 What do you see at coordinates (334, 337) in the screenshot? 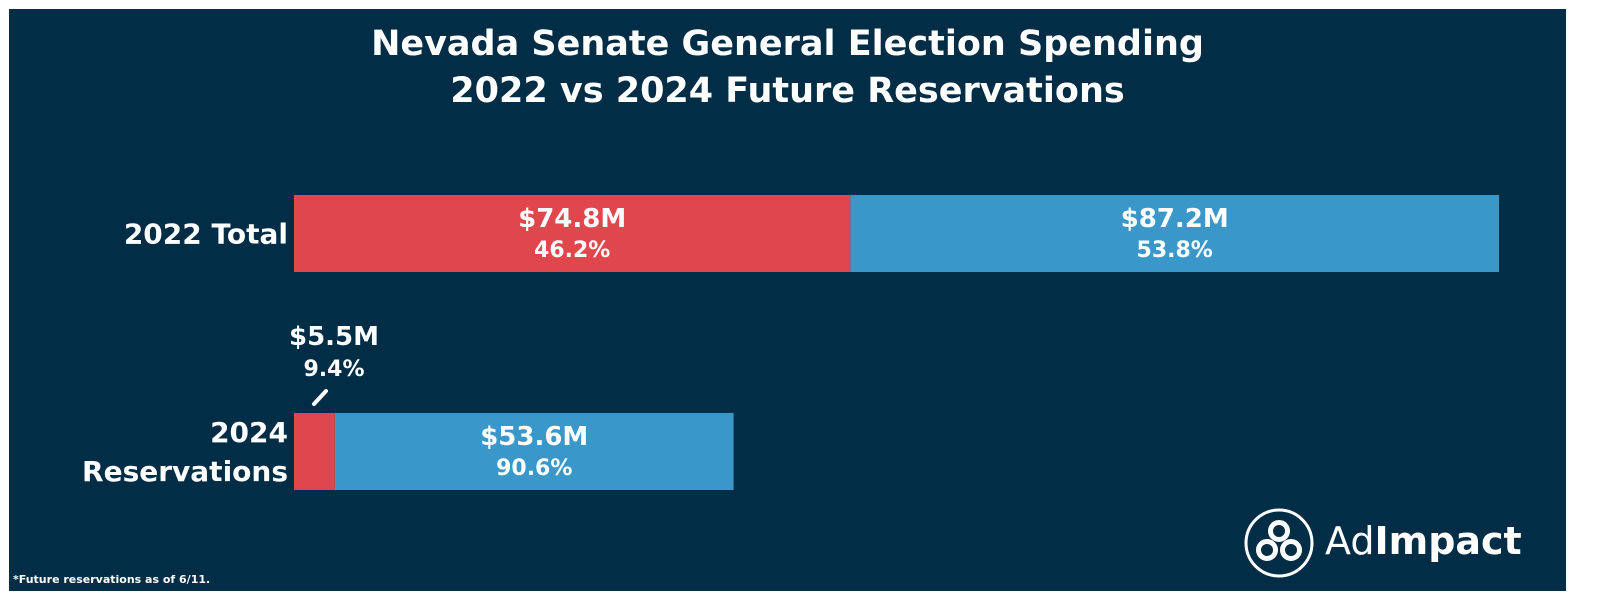
I see `data-label-value: $5.5M` at bounding box center [334, 337].